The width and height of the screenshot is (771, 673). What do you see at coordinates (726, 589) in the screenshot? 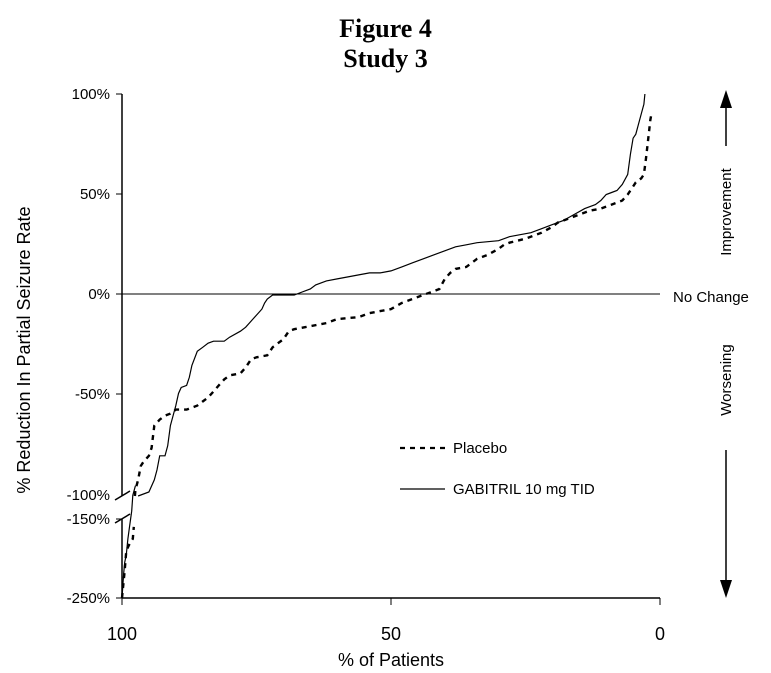
I see `down-arrow-icon` at bounding box center [726, 589].